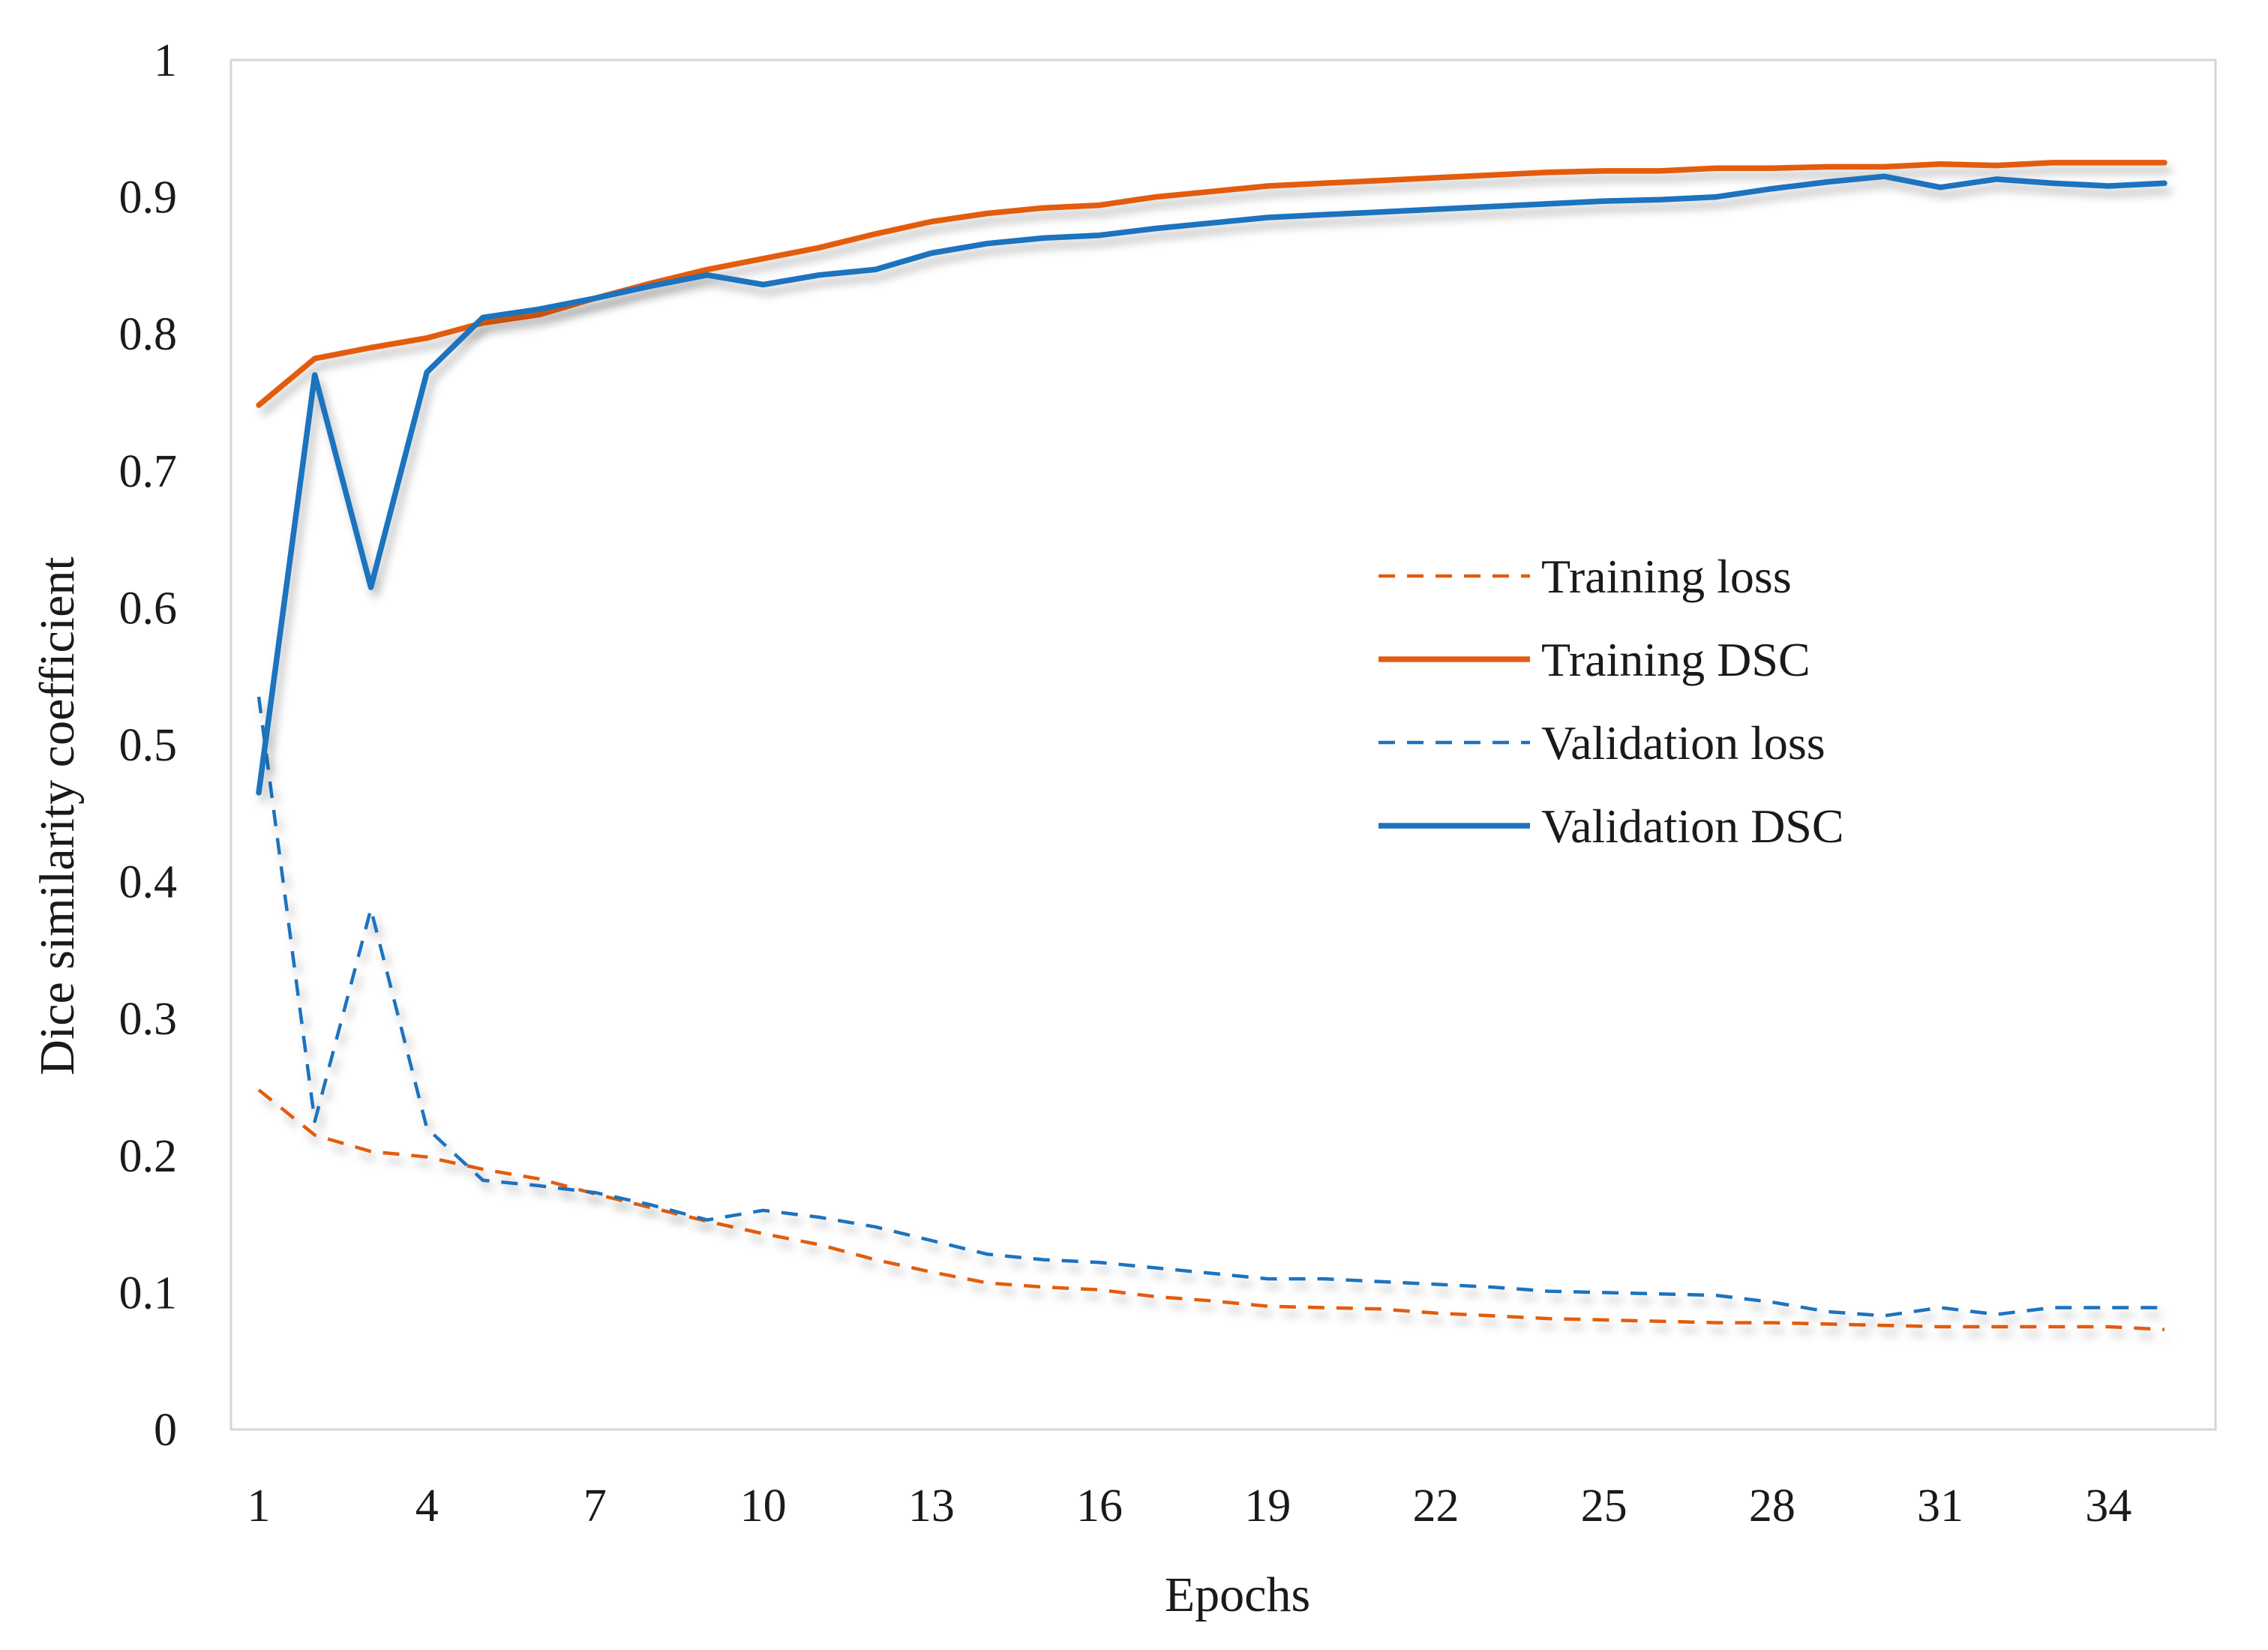  Describe the element at coordinates (931, 1506) in the screenshot. I see `x-tick-label: 13` at that location.